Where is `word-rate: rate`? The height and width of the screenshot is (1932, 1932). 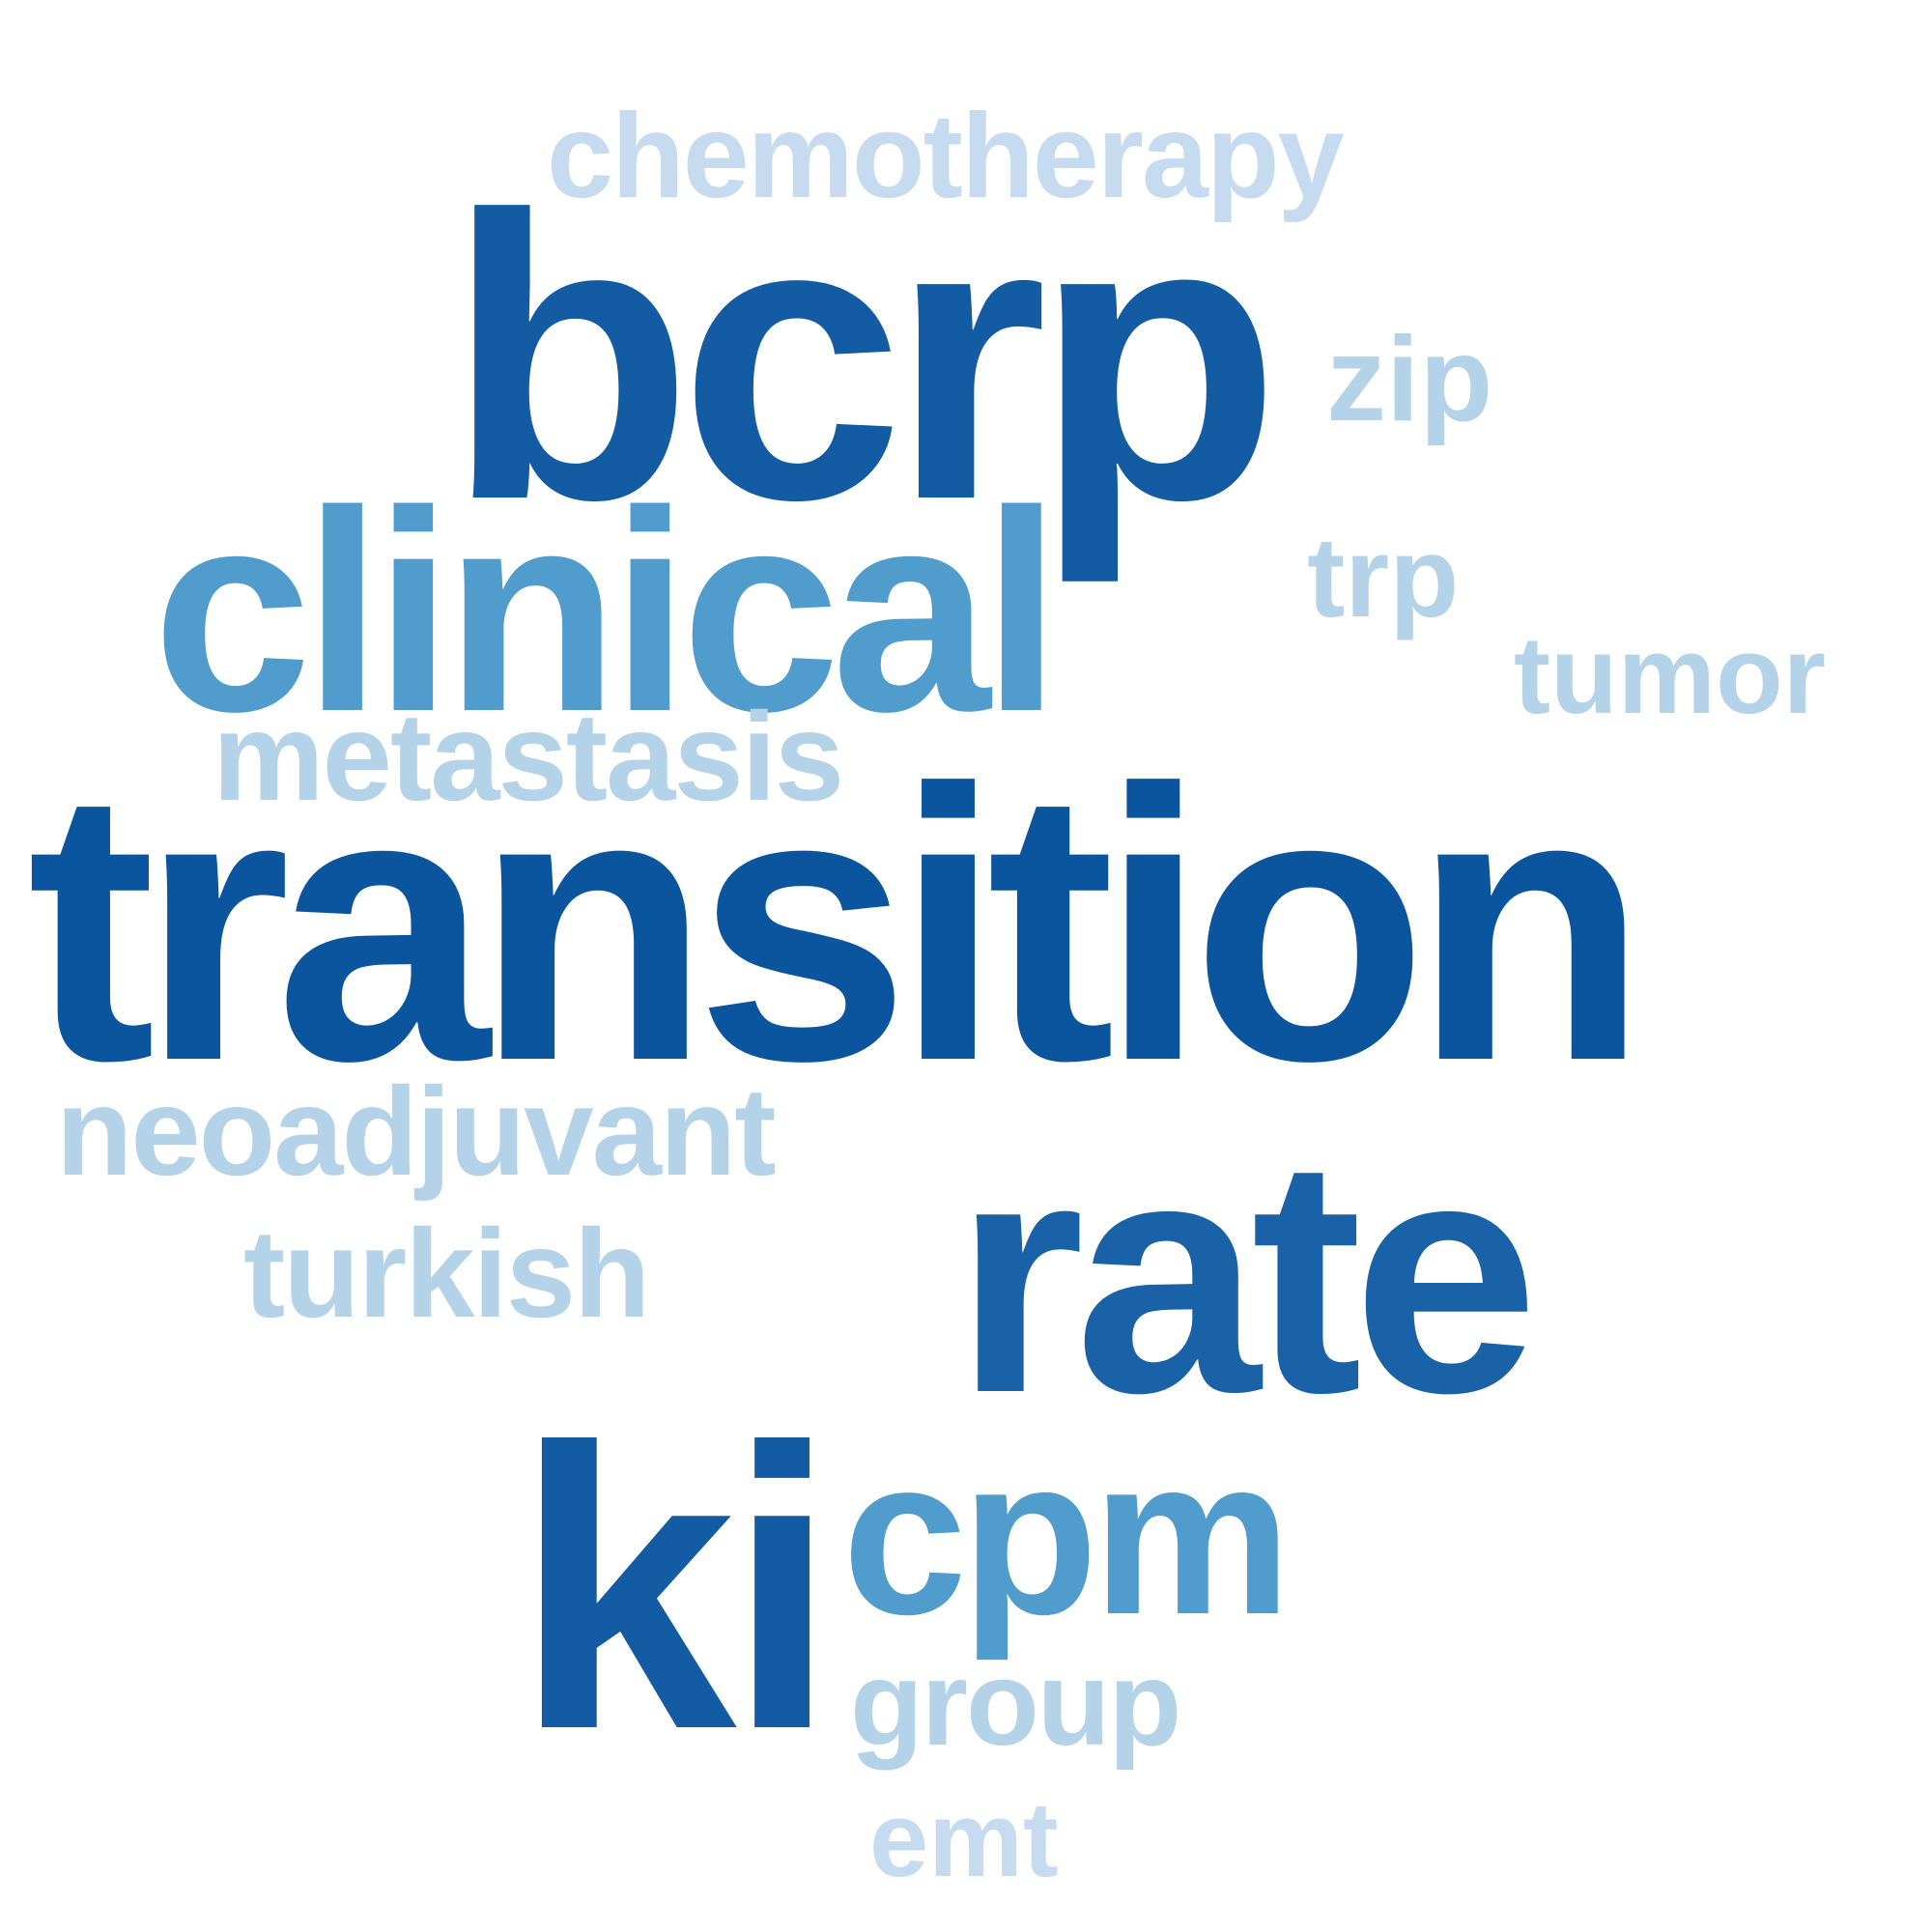 word-rate: rate is located at coordinates (1246, 1276).